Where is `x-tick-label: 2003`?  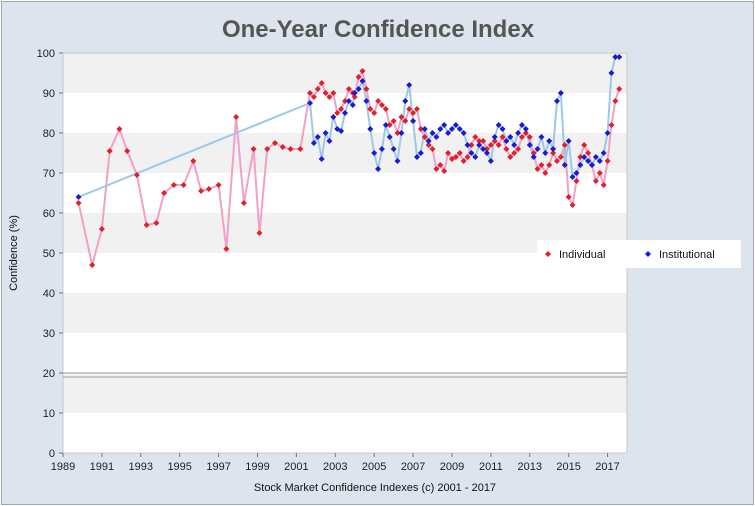 x-tick-label: 2003 is located at coordinates (335, 467).